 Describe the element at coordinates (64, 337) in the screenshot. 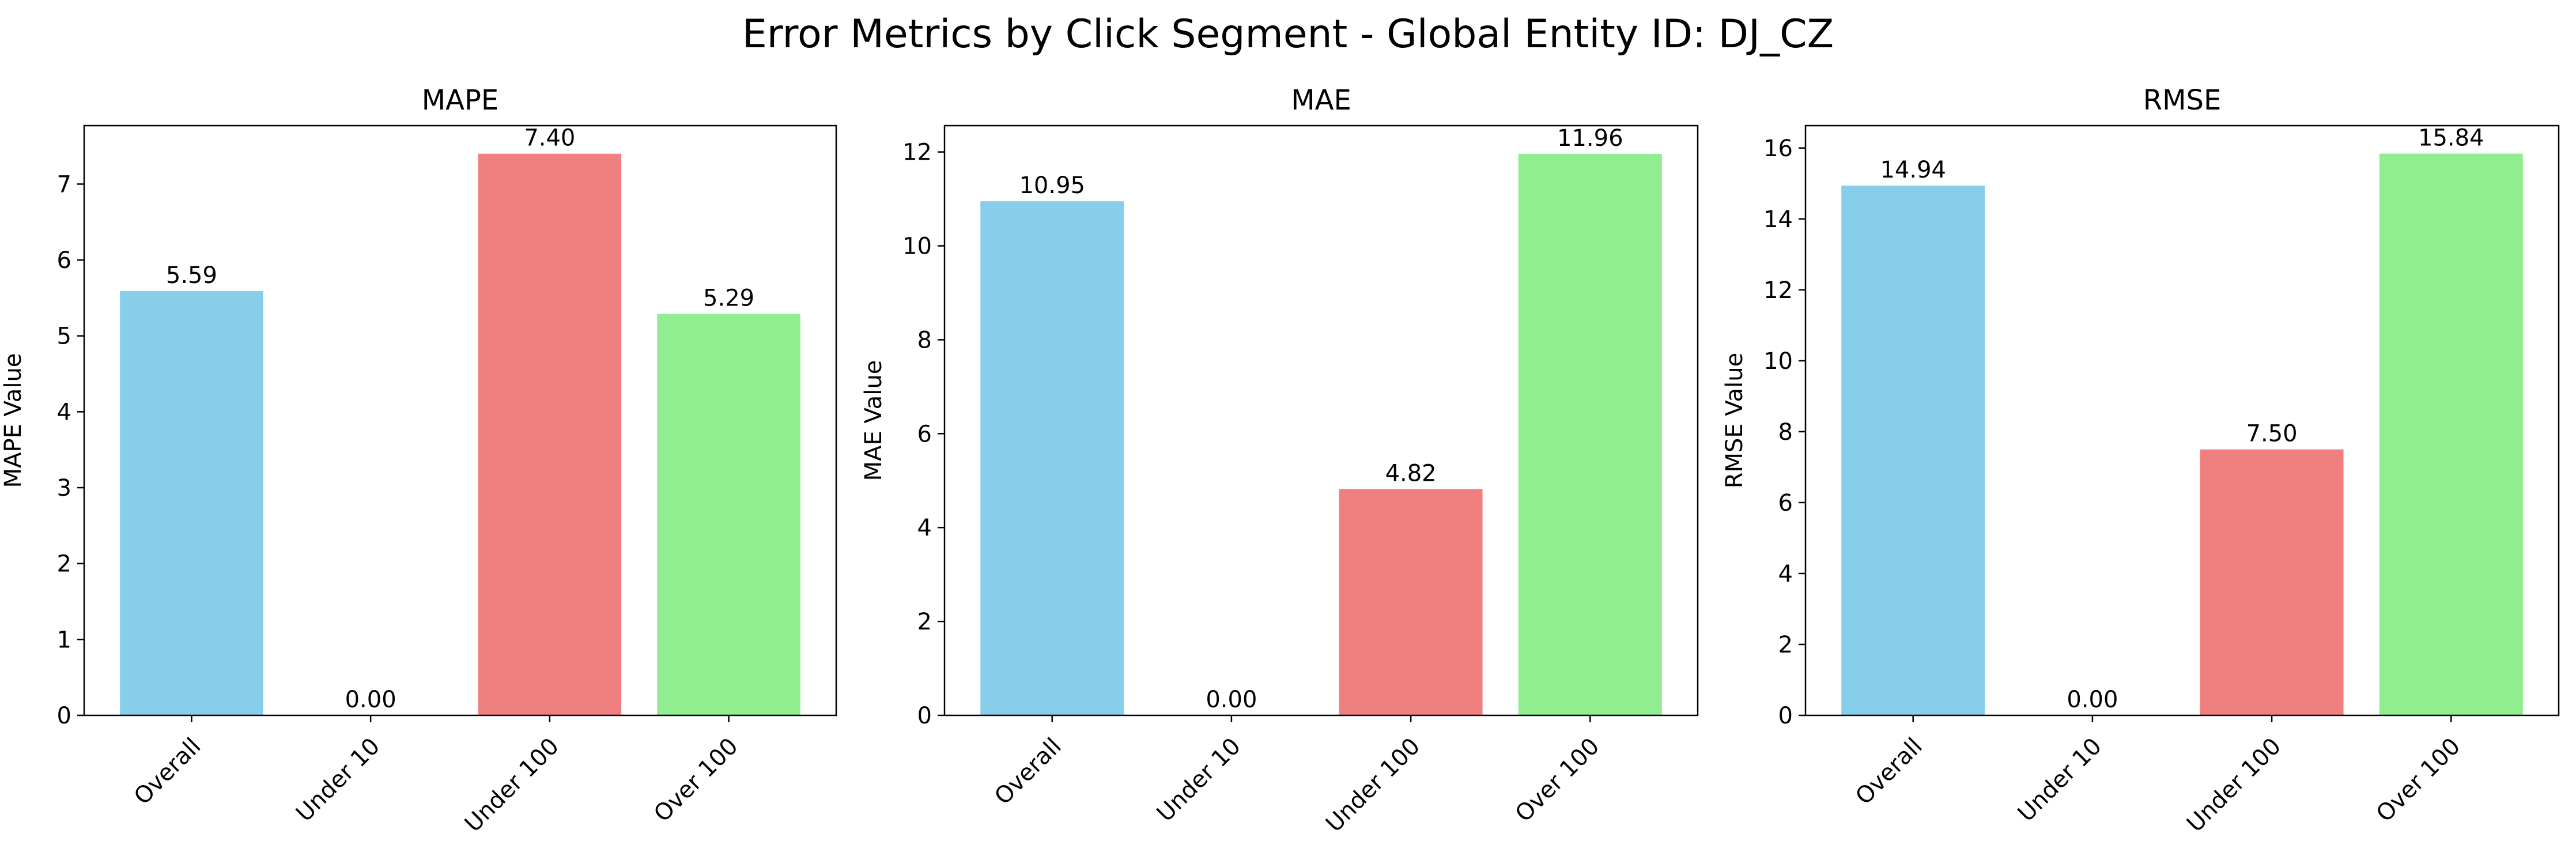

I see `y-tick-label: 5` at that location.